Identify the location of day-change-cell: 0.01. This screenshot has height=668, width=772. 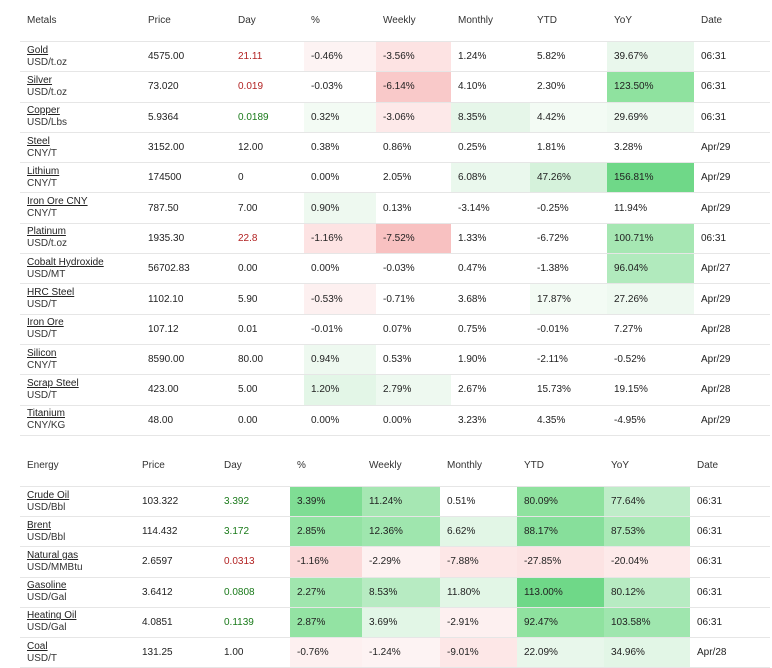
(267, 329).